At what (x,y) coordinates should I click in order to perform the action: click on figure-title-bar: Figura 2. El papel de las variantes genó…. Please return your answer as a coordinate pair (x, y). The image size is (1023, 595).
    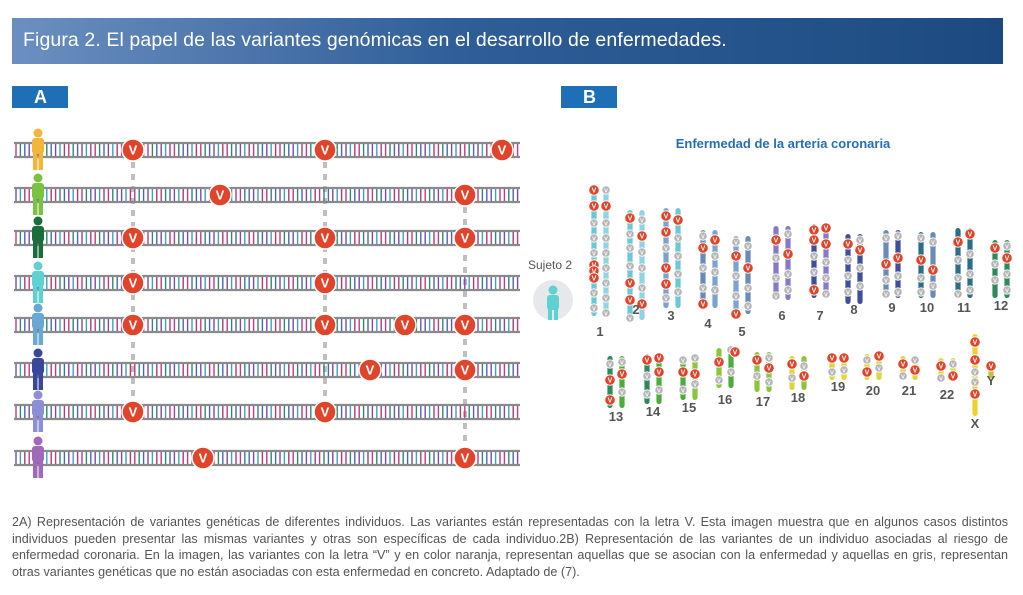
    Looking at the image, I should click on (507, 41).